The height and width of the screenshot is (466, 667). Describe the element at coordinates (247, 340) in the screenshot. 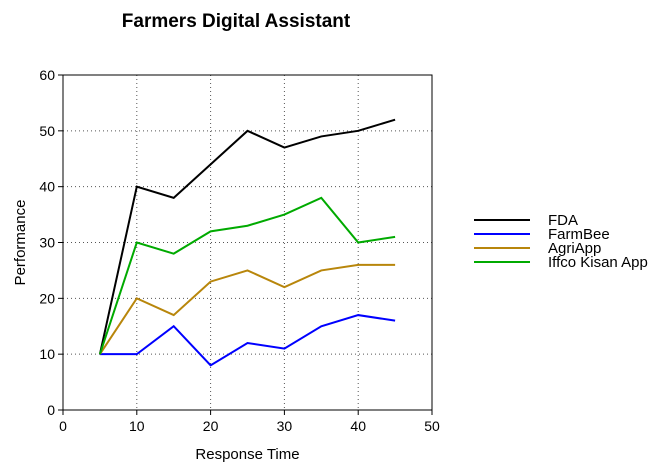

I see `series-line-farmbee` at that location.